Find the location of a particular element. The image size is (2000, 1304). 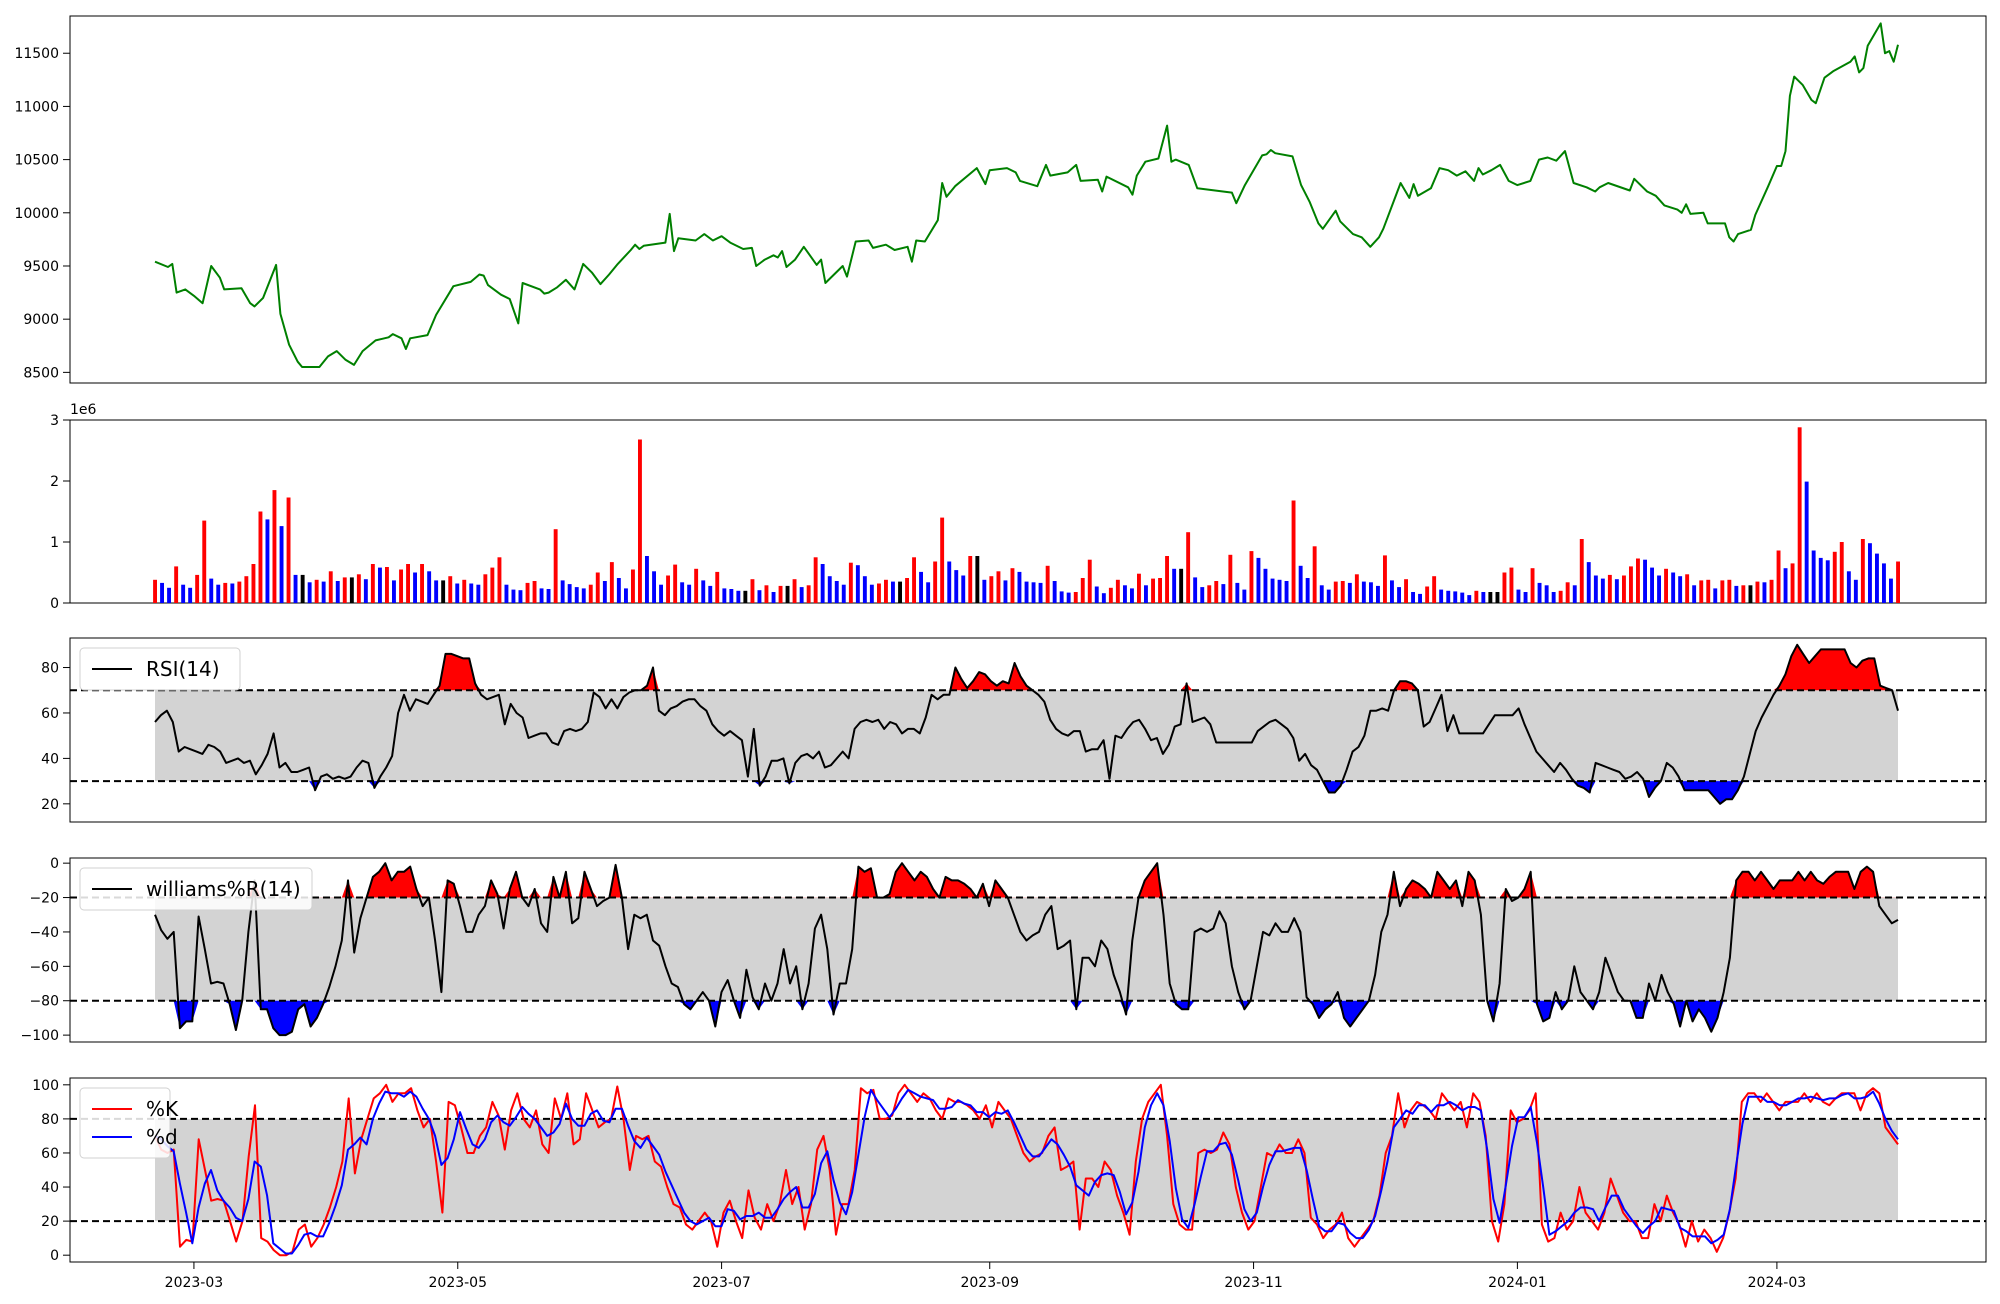

panel-2-legend: RSI(14) is located at coordinates (160, 669).